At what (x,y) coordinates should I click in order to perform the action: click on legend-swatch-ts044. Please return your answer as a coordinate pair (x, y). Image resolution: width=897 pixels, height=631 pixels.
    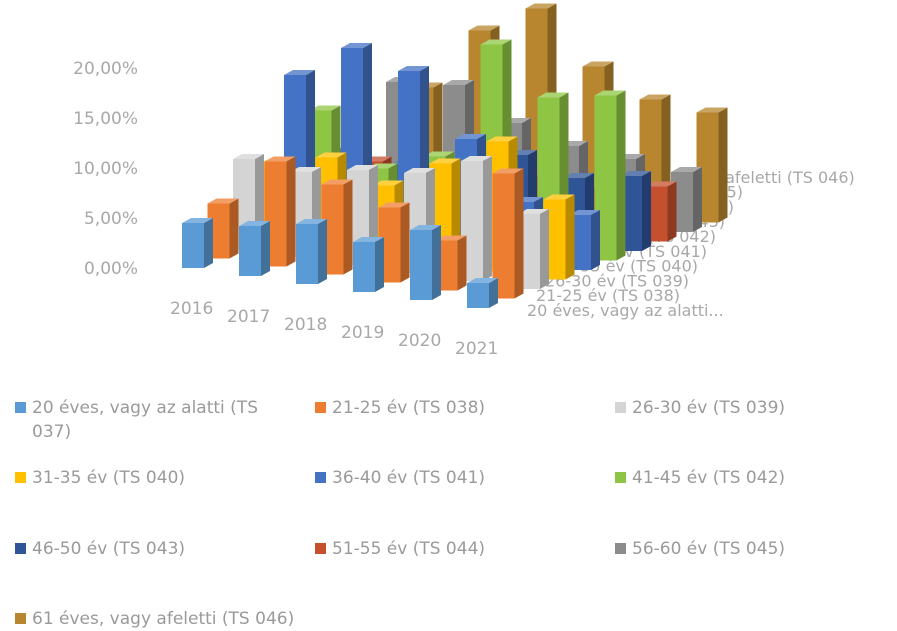
    Looking at the image, I should click on (320, 548).